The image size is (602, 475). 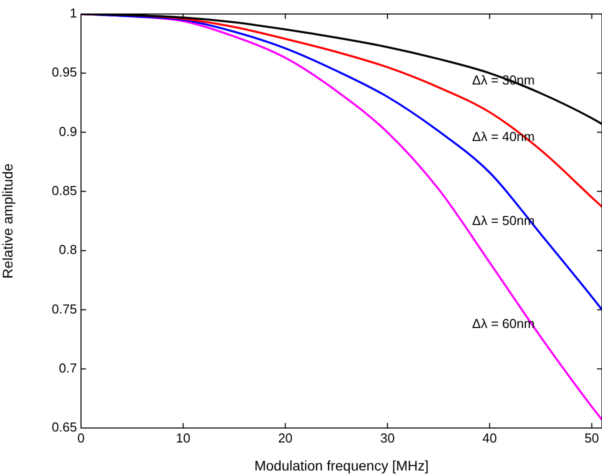 What do you see at coordinates (81, 438) in the screenshot?
I see `x-tick-label: 0` at bounding box center [81, 438].